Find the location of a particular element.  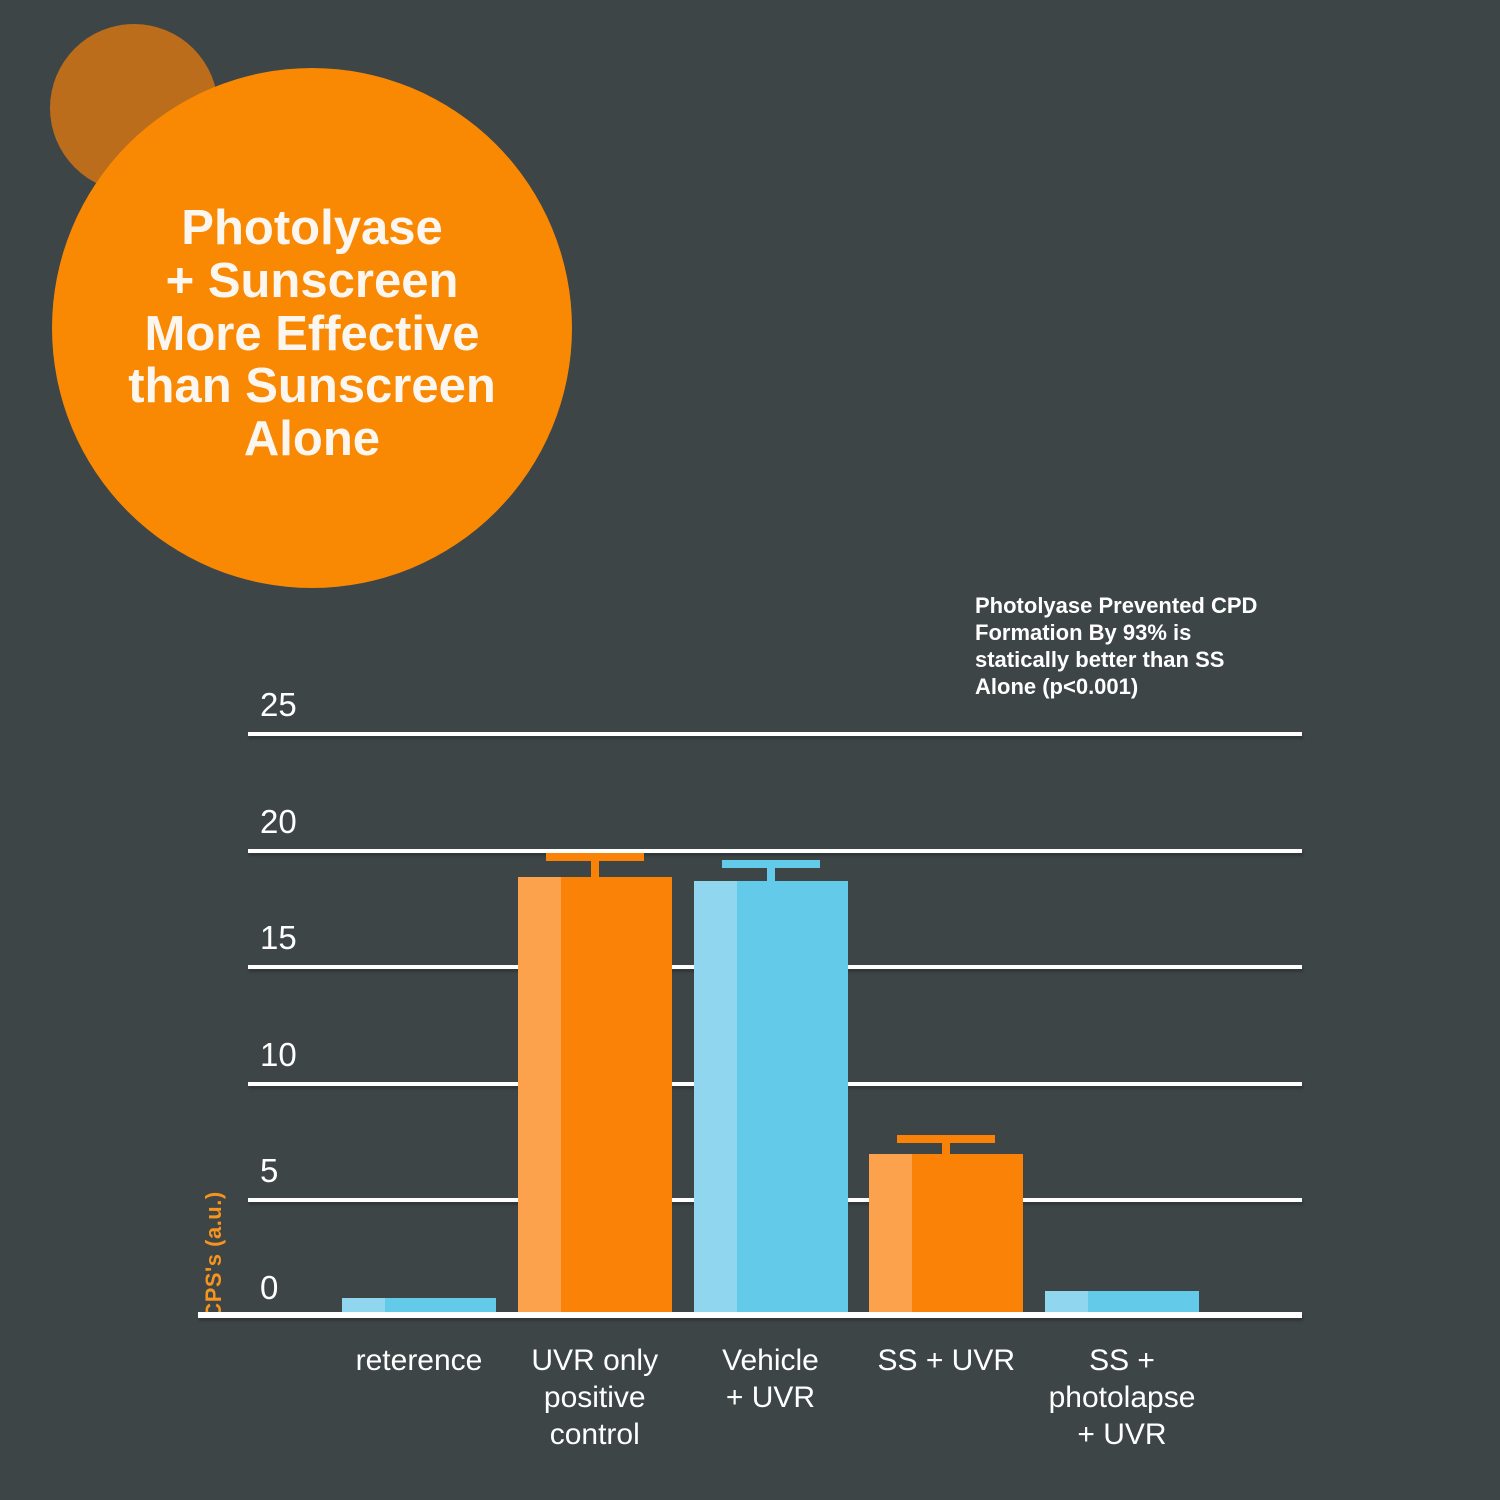

category-label: Vehicle + UVR is located at coordinates (770, 1379).